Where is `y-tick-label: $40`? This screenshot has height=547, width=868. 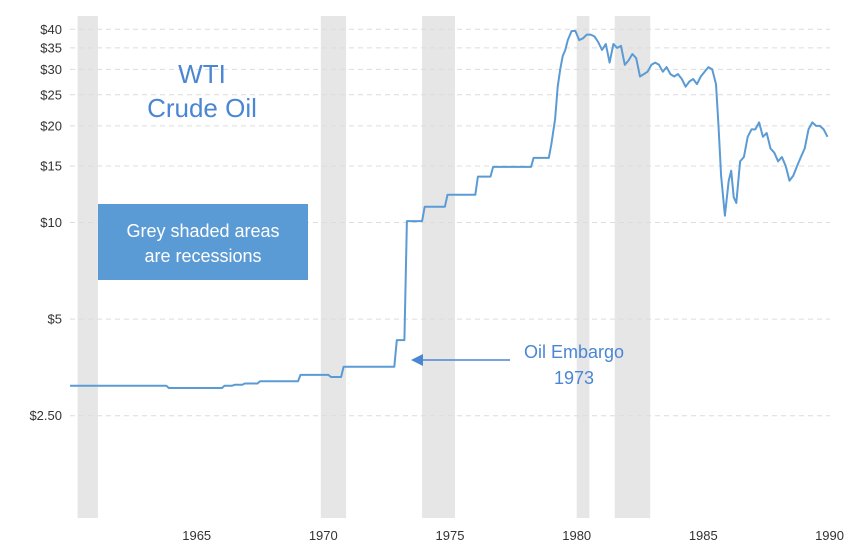
y-tick-label: $40 is located at coordinates (51, 29).